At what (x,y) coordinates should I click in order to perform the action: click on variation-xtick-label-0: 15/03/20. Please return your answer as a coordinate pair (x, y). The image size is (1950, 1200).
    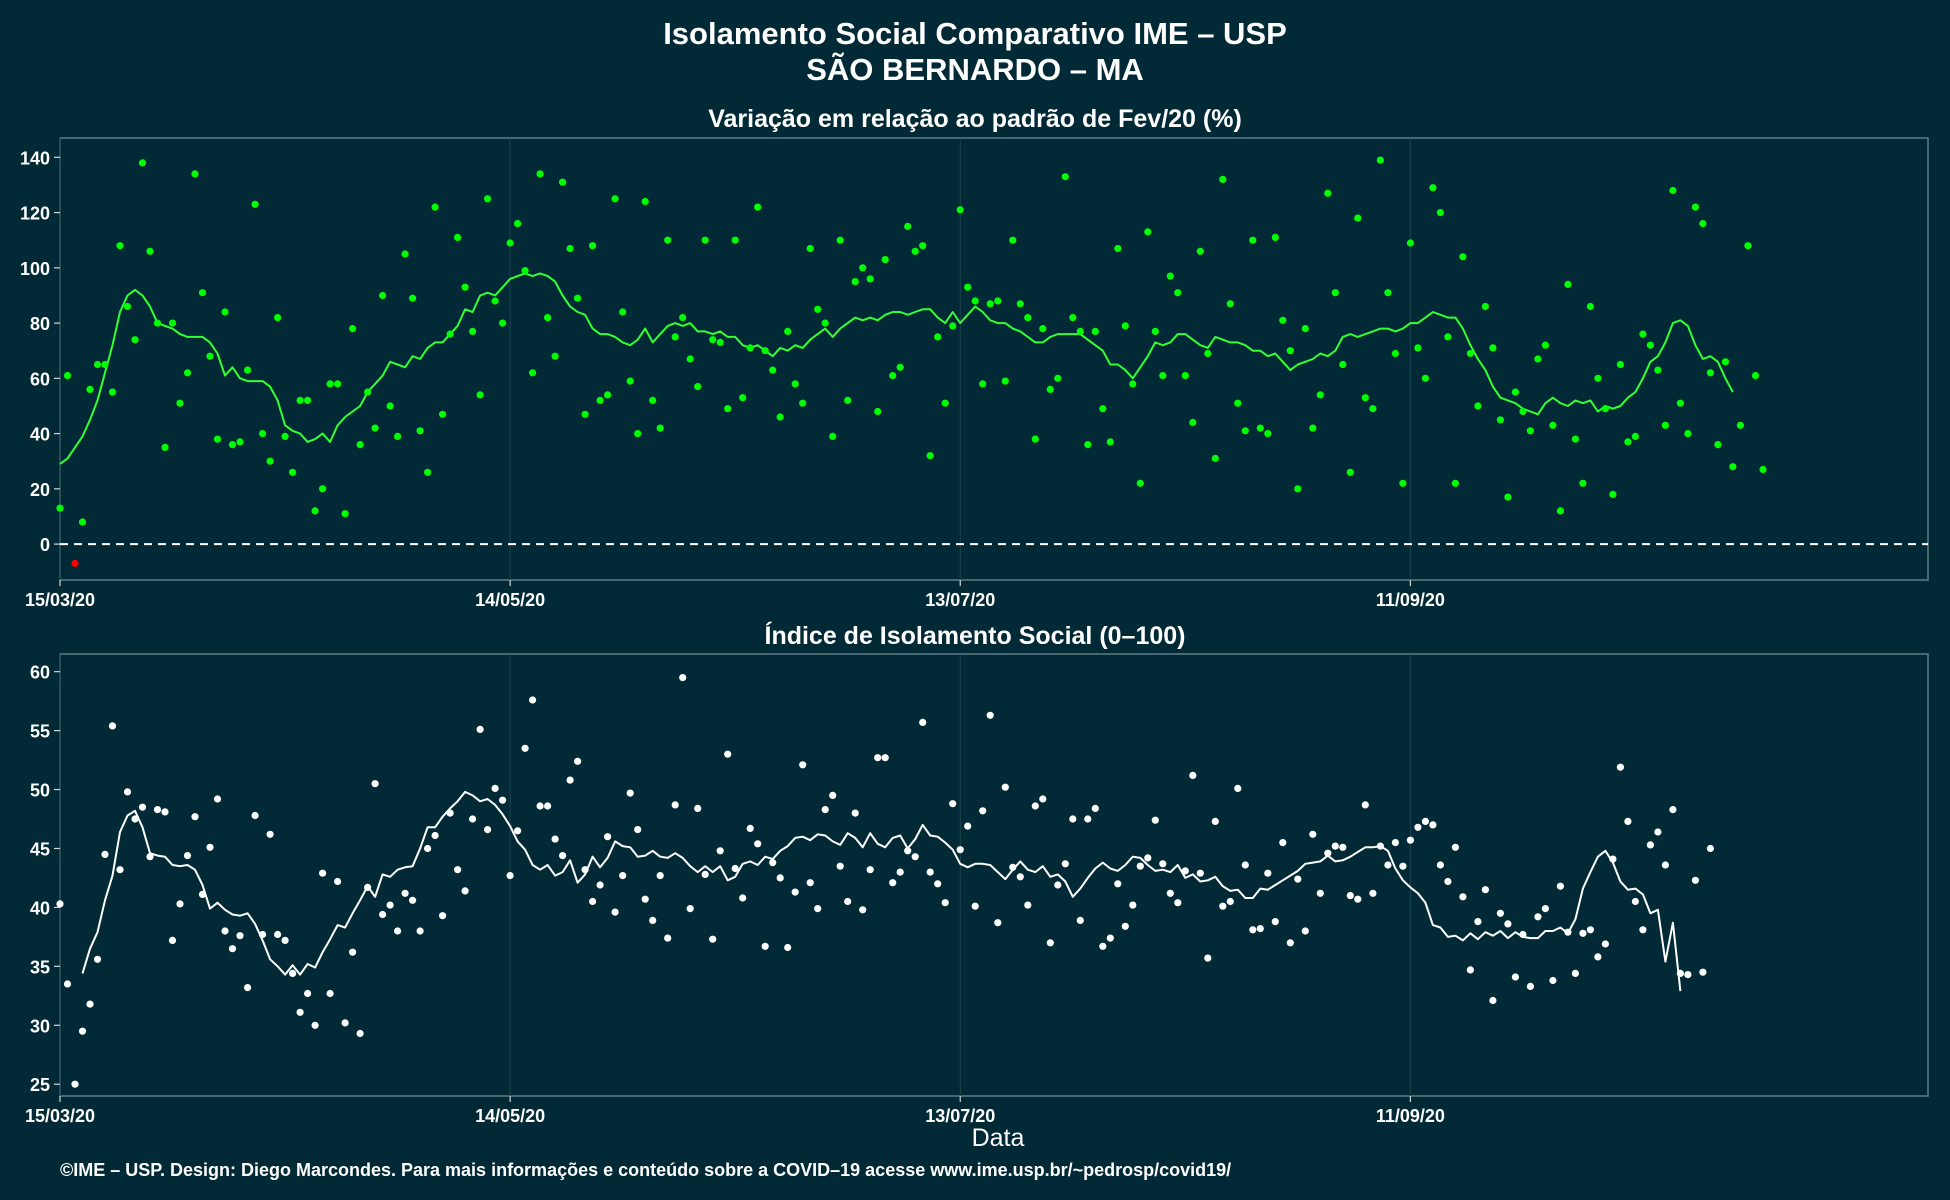
    Looking at the image, I should click on (60, 600).